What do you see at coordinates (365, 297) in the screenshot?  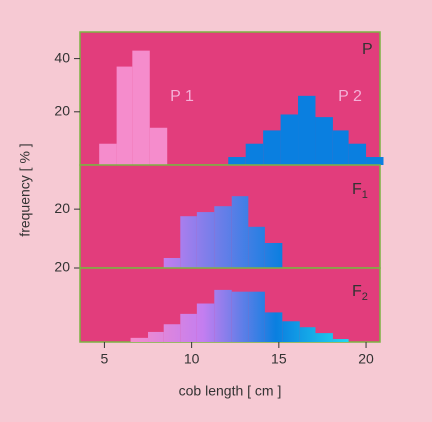 I see `panel-label-sub: 2` at bounding box center [365, 297].